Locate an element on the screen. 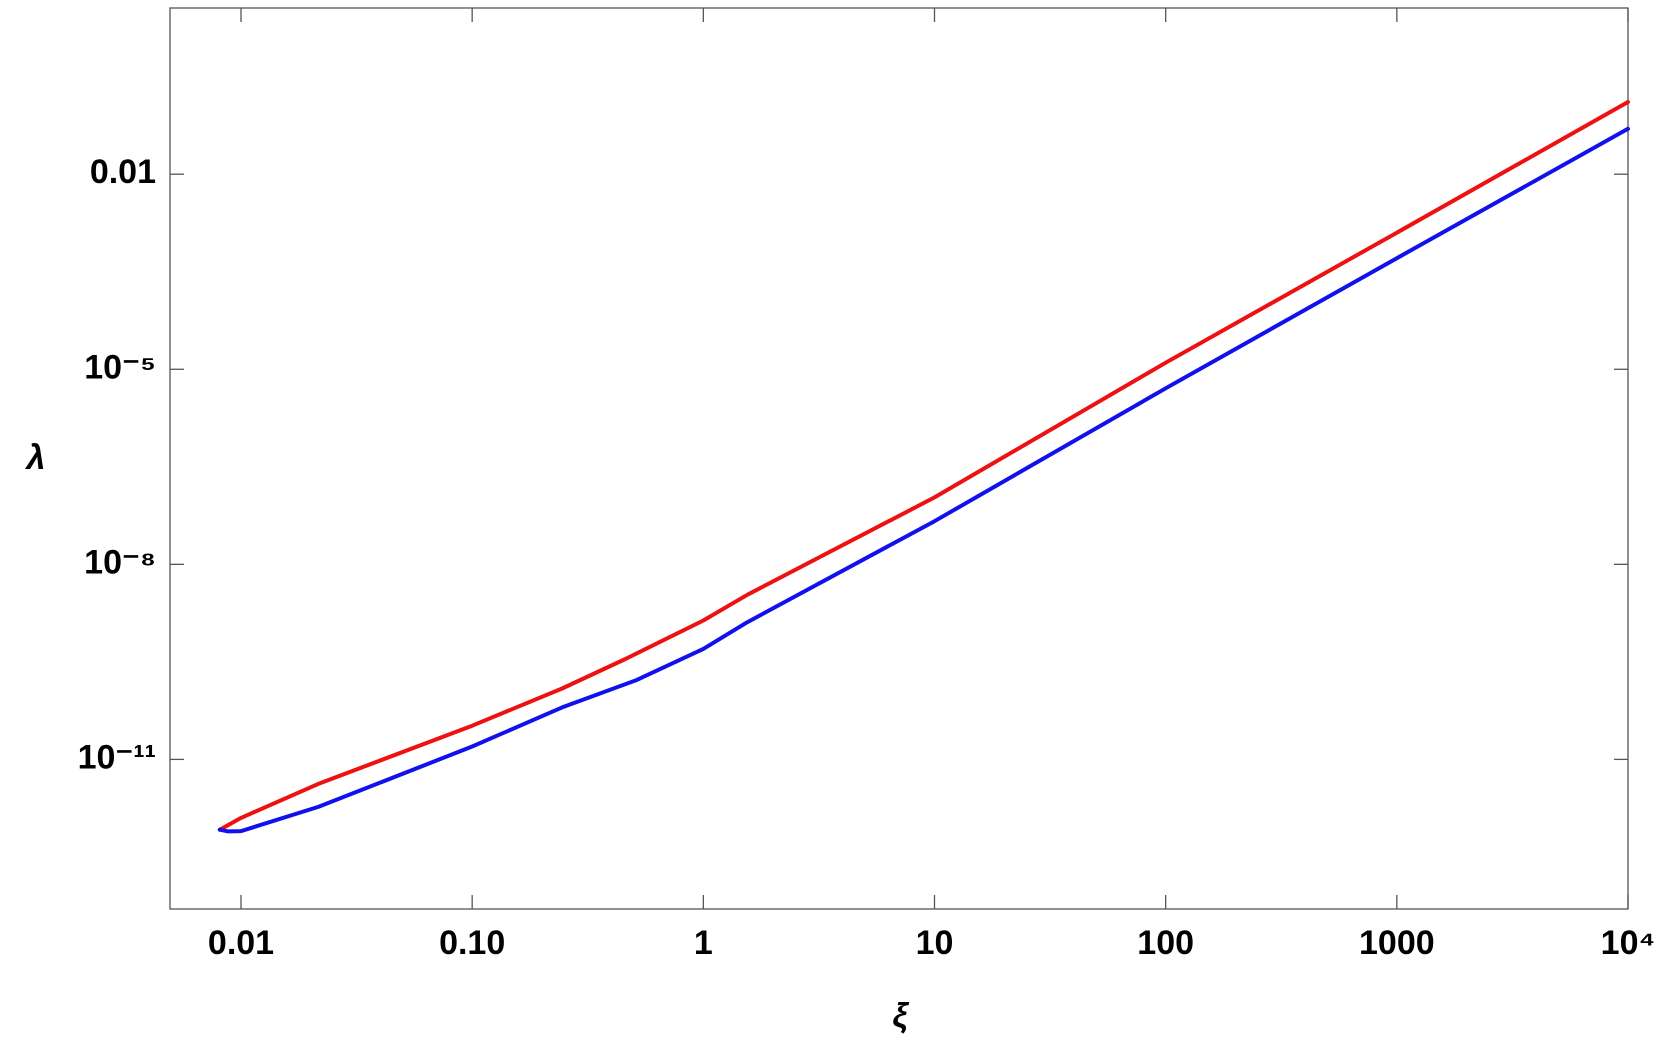  x-tick-label: 1000 is located at coordinates (1397, 943).